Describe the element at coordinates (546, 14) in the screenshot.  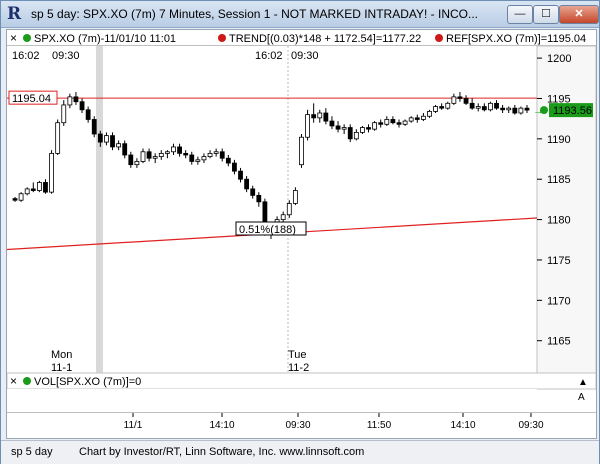
I see `maximize-button: ☐` at that location.